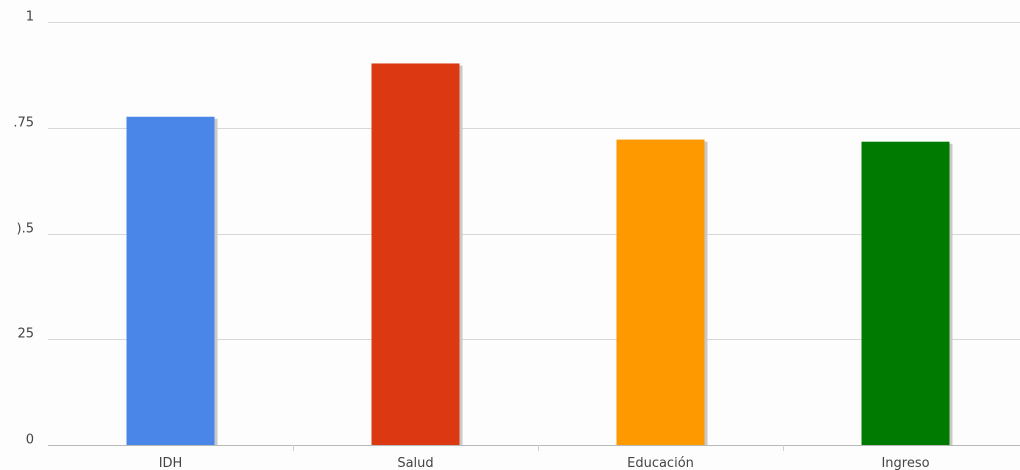 This screenshot has height=470, width=1020. Describe the element at coordinates (544, 463) in the screenshot. I see `x-axis: IDH Salud Educación Ingreso` at that location.